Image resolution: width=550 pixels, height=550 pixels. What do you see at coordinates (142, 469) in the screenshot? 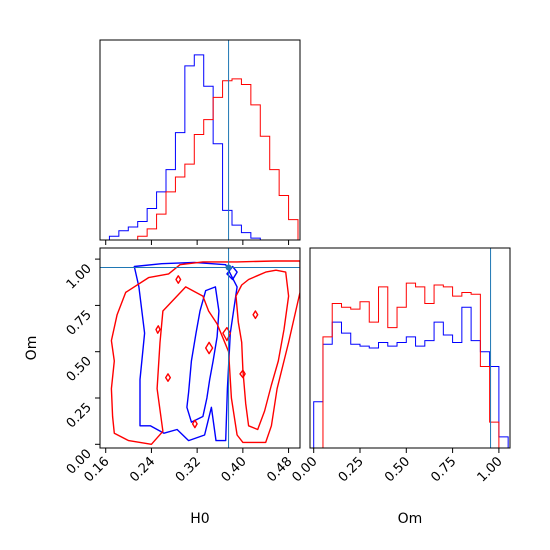
I see `h0-tick-label-1: 0.24` at bounding box center [142, 469].